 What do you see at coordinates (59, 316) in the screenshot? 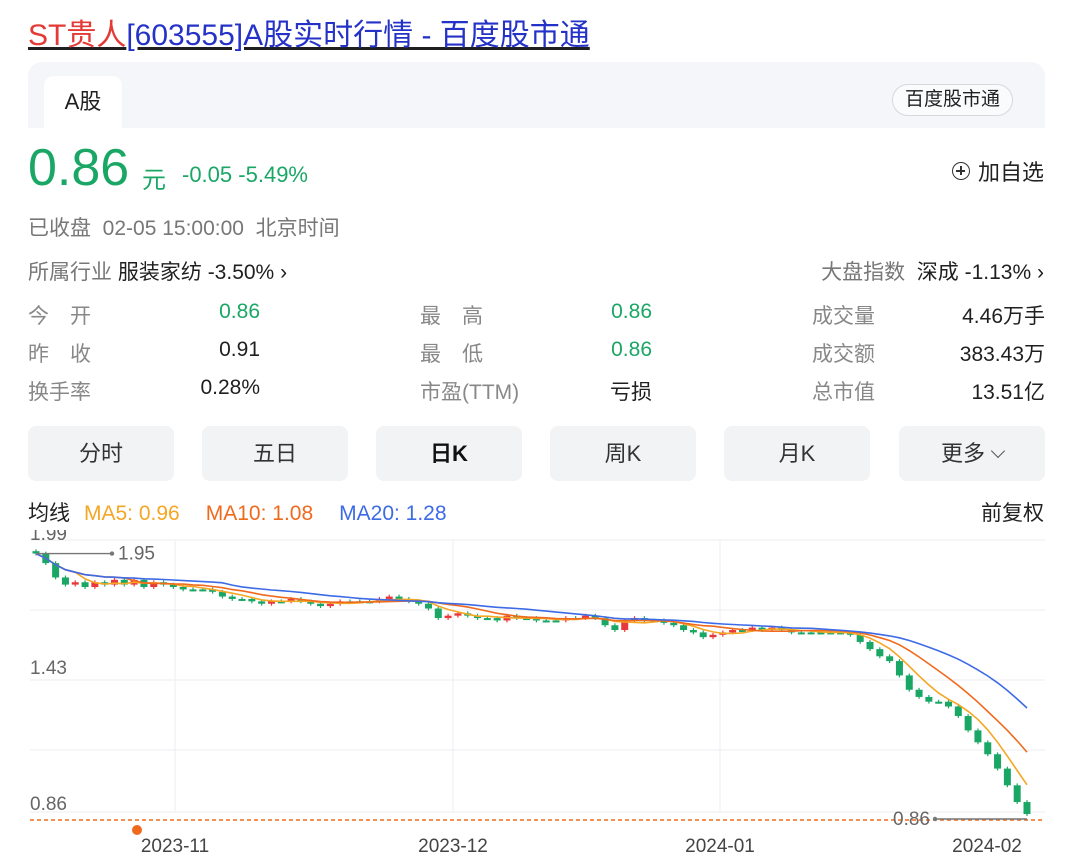
I see `open-label: 今 开` at bounding box center [59, 316].